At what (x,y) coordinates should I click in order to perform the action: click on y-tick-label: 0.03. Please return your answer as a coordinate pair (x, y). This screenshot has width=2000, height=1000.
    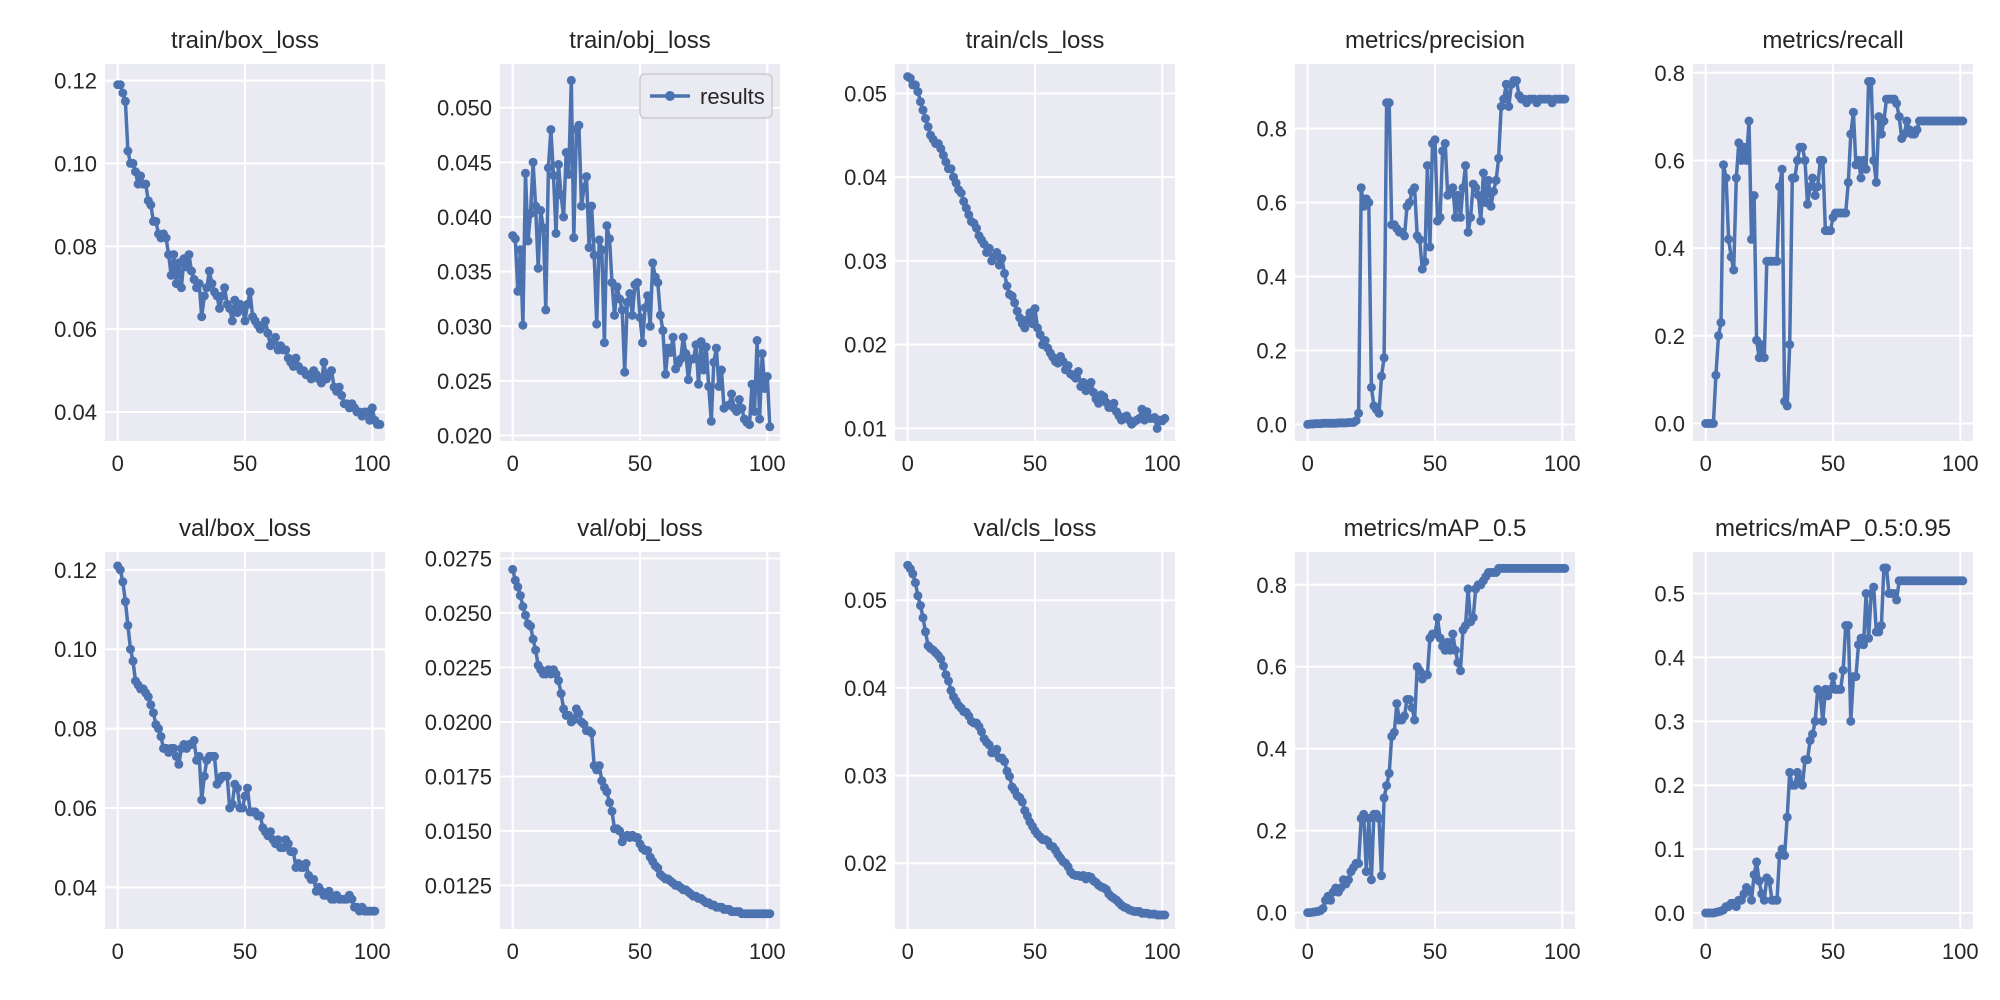
    Looking at the image, I should click on (865, 261).